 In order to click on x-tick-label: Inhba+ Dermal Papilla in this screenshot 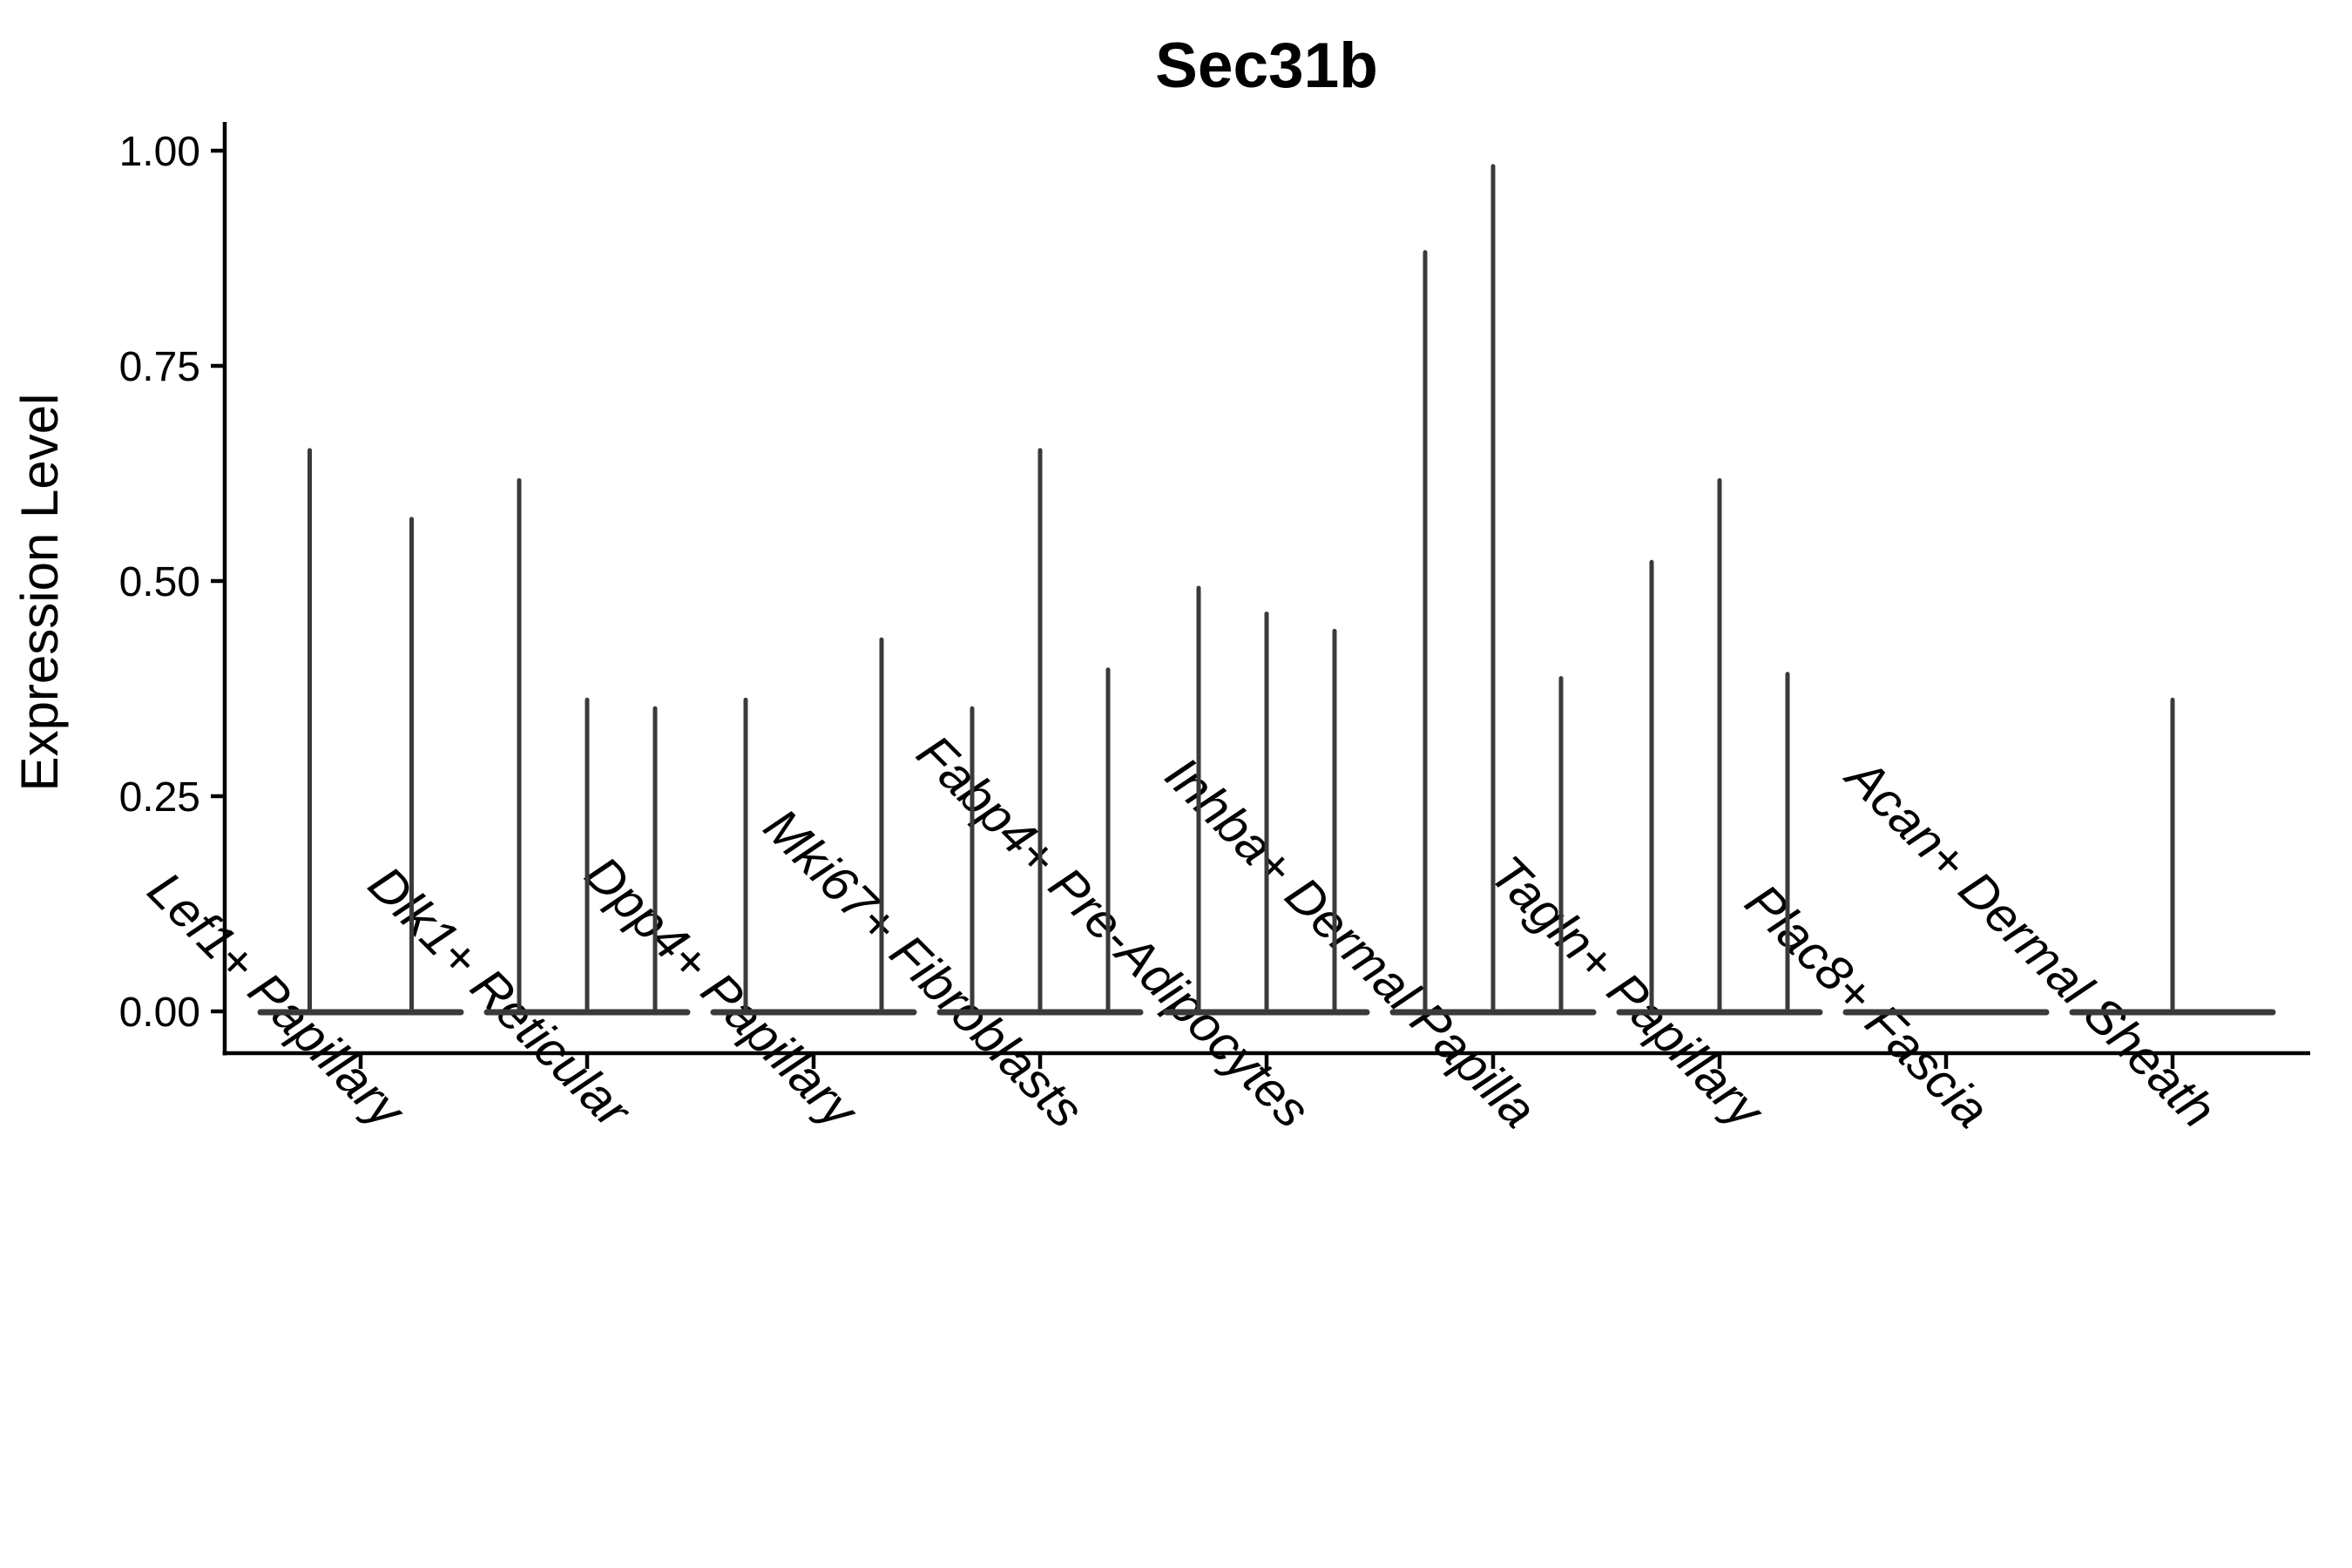, I will do `click(1350, 943)`.